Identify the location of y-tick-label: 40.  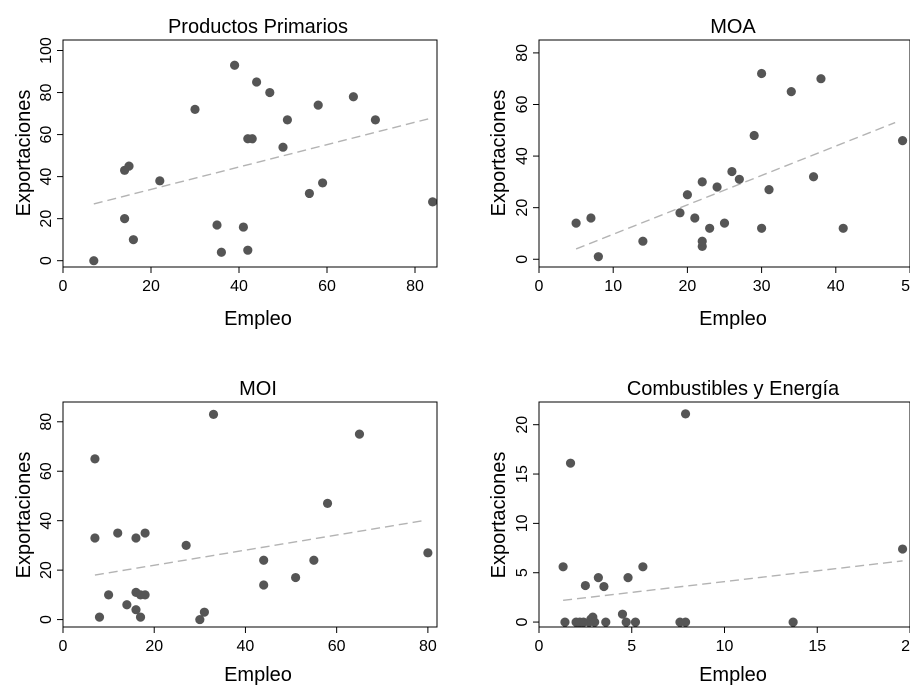
(522, 156).